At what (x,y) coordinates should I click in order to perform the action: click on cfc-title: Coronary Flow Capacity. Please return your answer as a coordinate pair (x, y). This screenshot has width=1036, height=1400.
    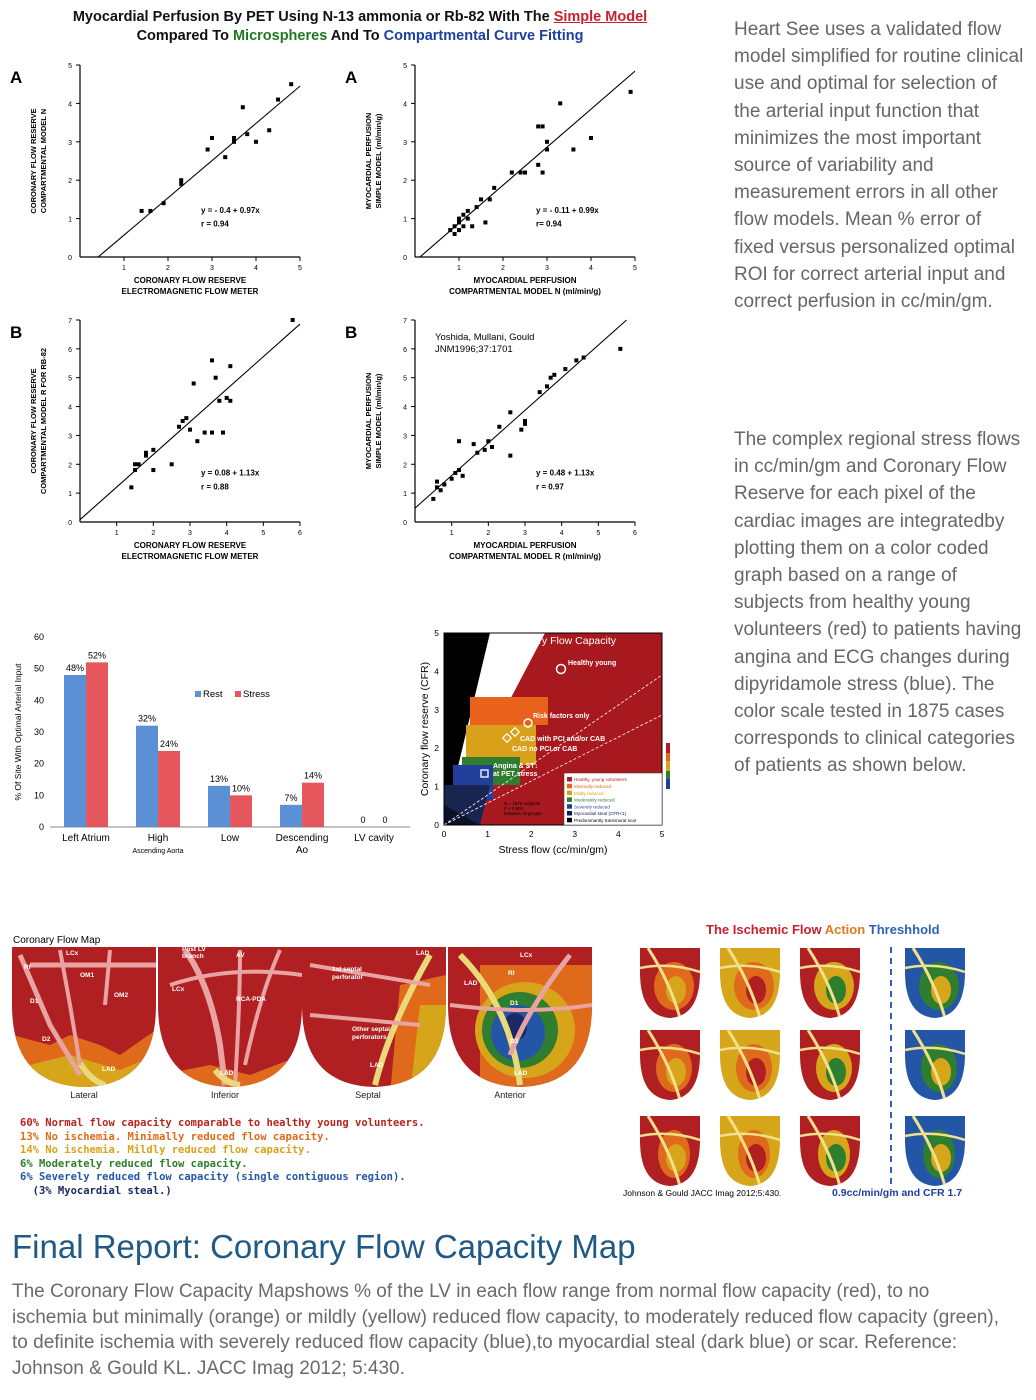
    Looking at the image, I should click on (560, 641).